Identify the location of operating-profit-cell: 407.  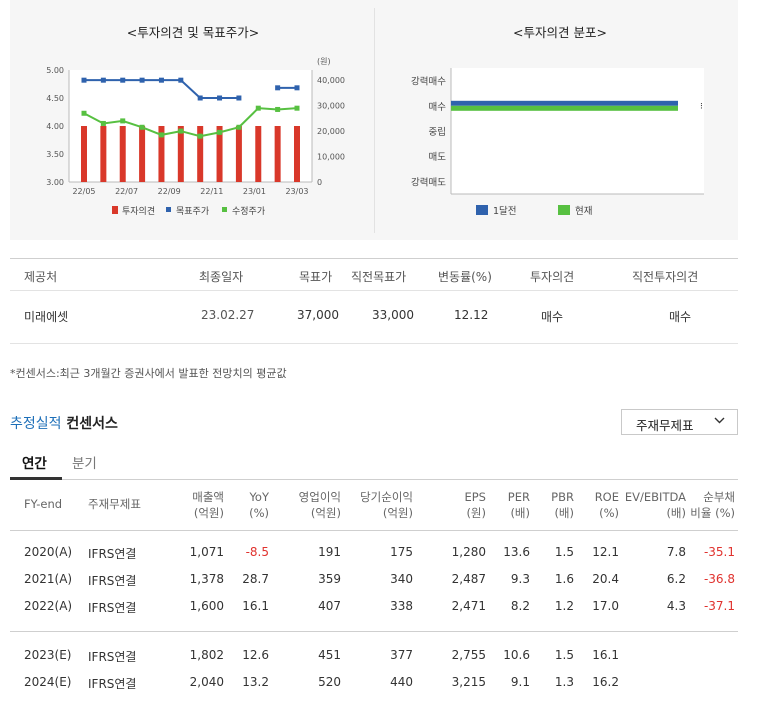
(329, 606).